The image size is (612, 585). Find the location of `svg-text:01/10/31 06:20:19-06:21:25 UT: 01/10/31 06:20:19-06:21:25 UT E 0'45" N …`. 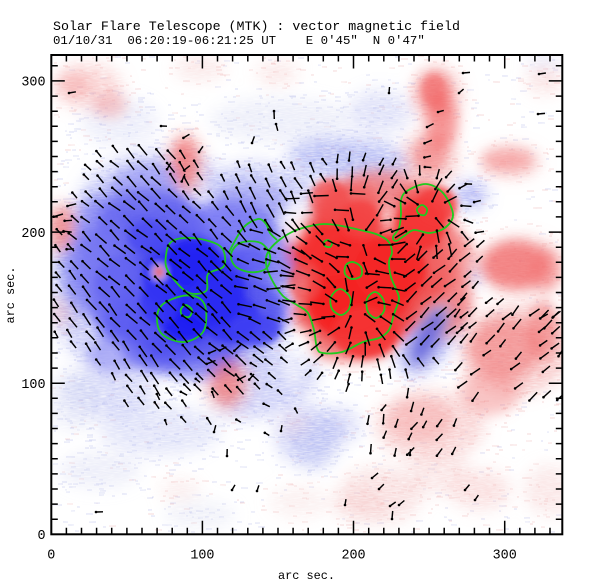

svg-text:01/10/31 06:20:19-06:21:25 UT: 01/10/31 06:20:19-06:21:25 UT E 0'45" N … is located at coordinates (239, 41).